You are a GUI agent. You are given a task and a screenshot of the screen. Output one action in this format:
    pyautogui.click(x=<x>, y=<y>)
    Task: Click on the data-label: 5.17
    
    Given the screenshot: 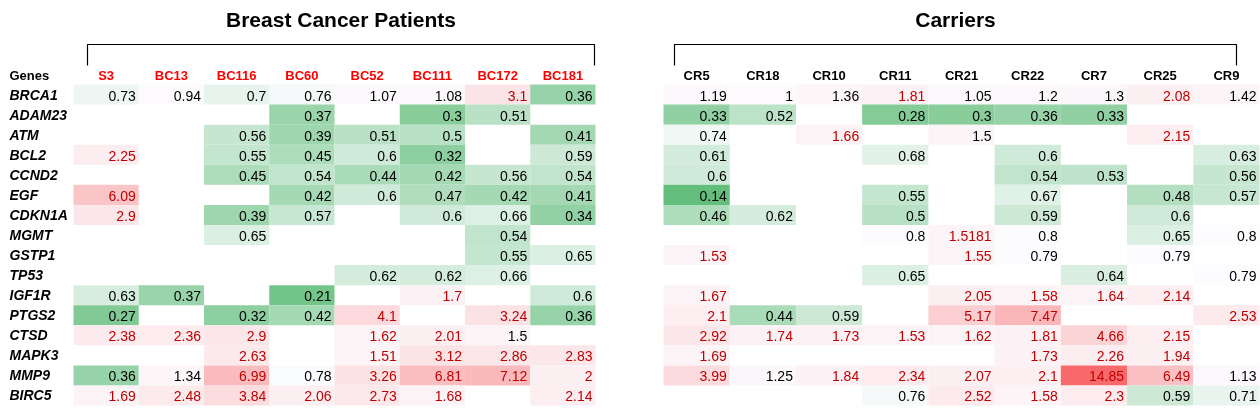 What is the action you would take?
    pyautogui.click(x=978, y=316)
    